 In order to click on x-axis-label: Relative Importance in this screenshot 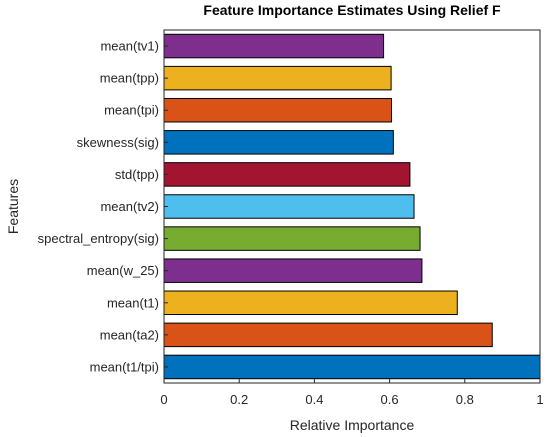, I will do `click(352, 425)`.